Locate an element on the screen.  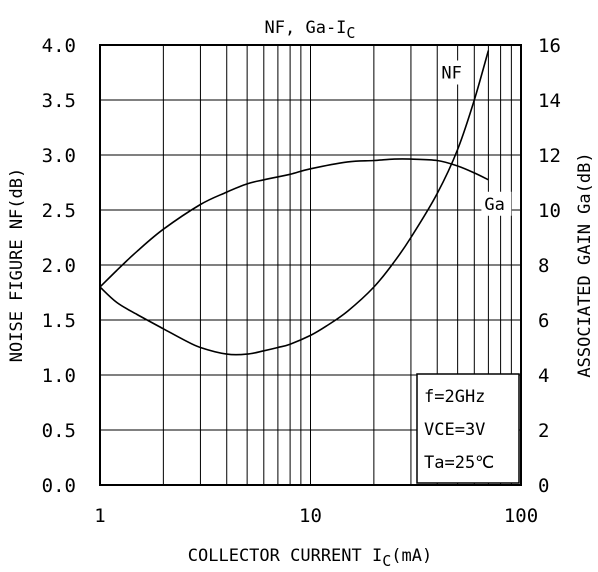
x-tick-label: 10 is located at coordinates (310, 516).